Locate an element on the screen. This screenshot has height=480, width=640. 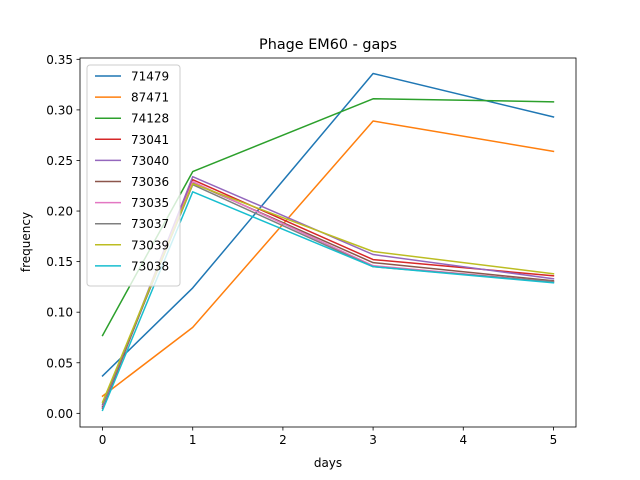
legend-label: 87471 is located at coordinates (150, 98).